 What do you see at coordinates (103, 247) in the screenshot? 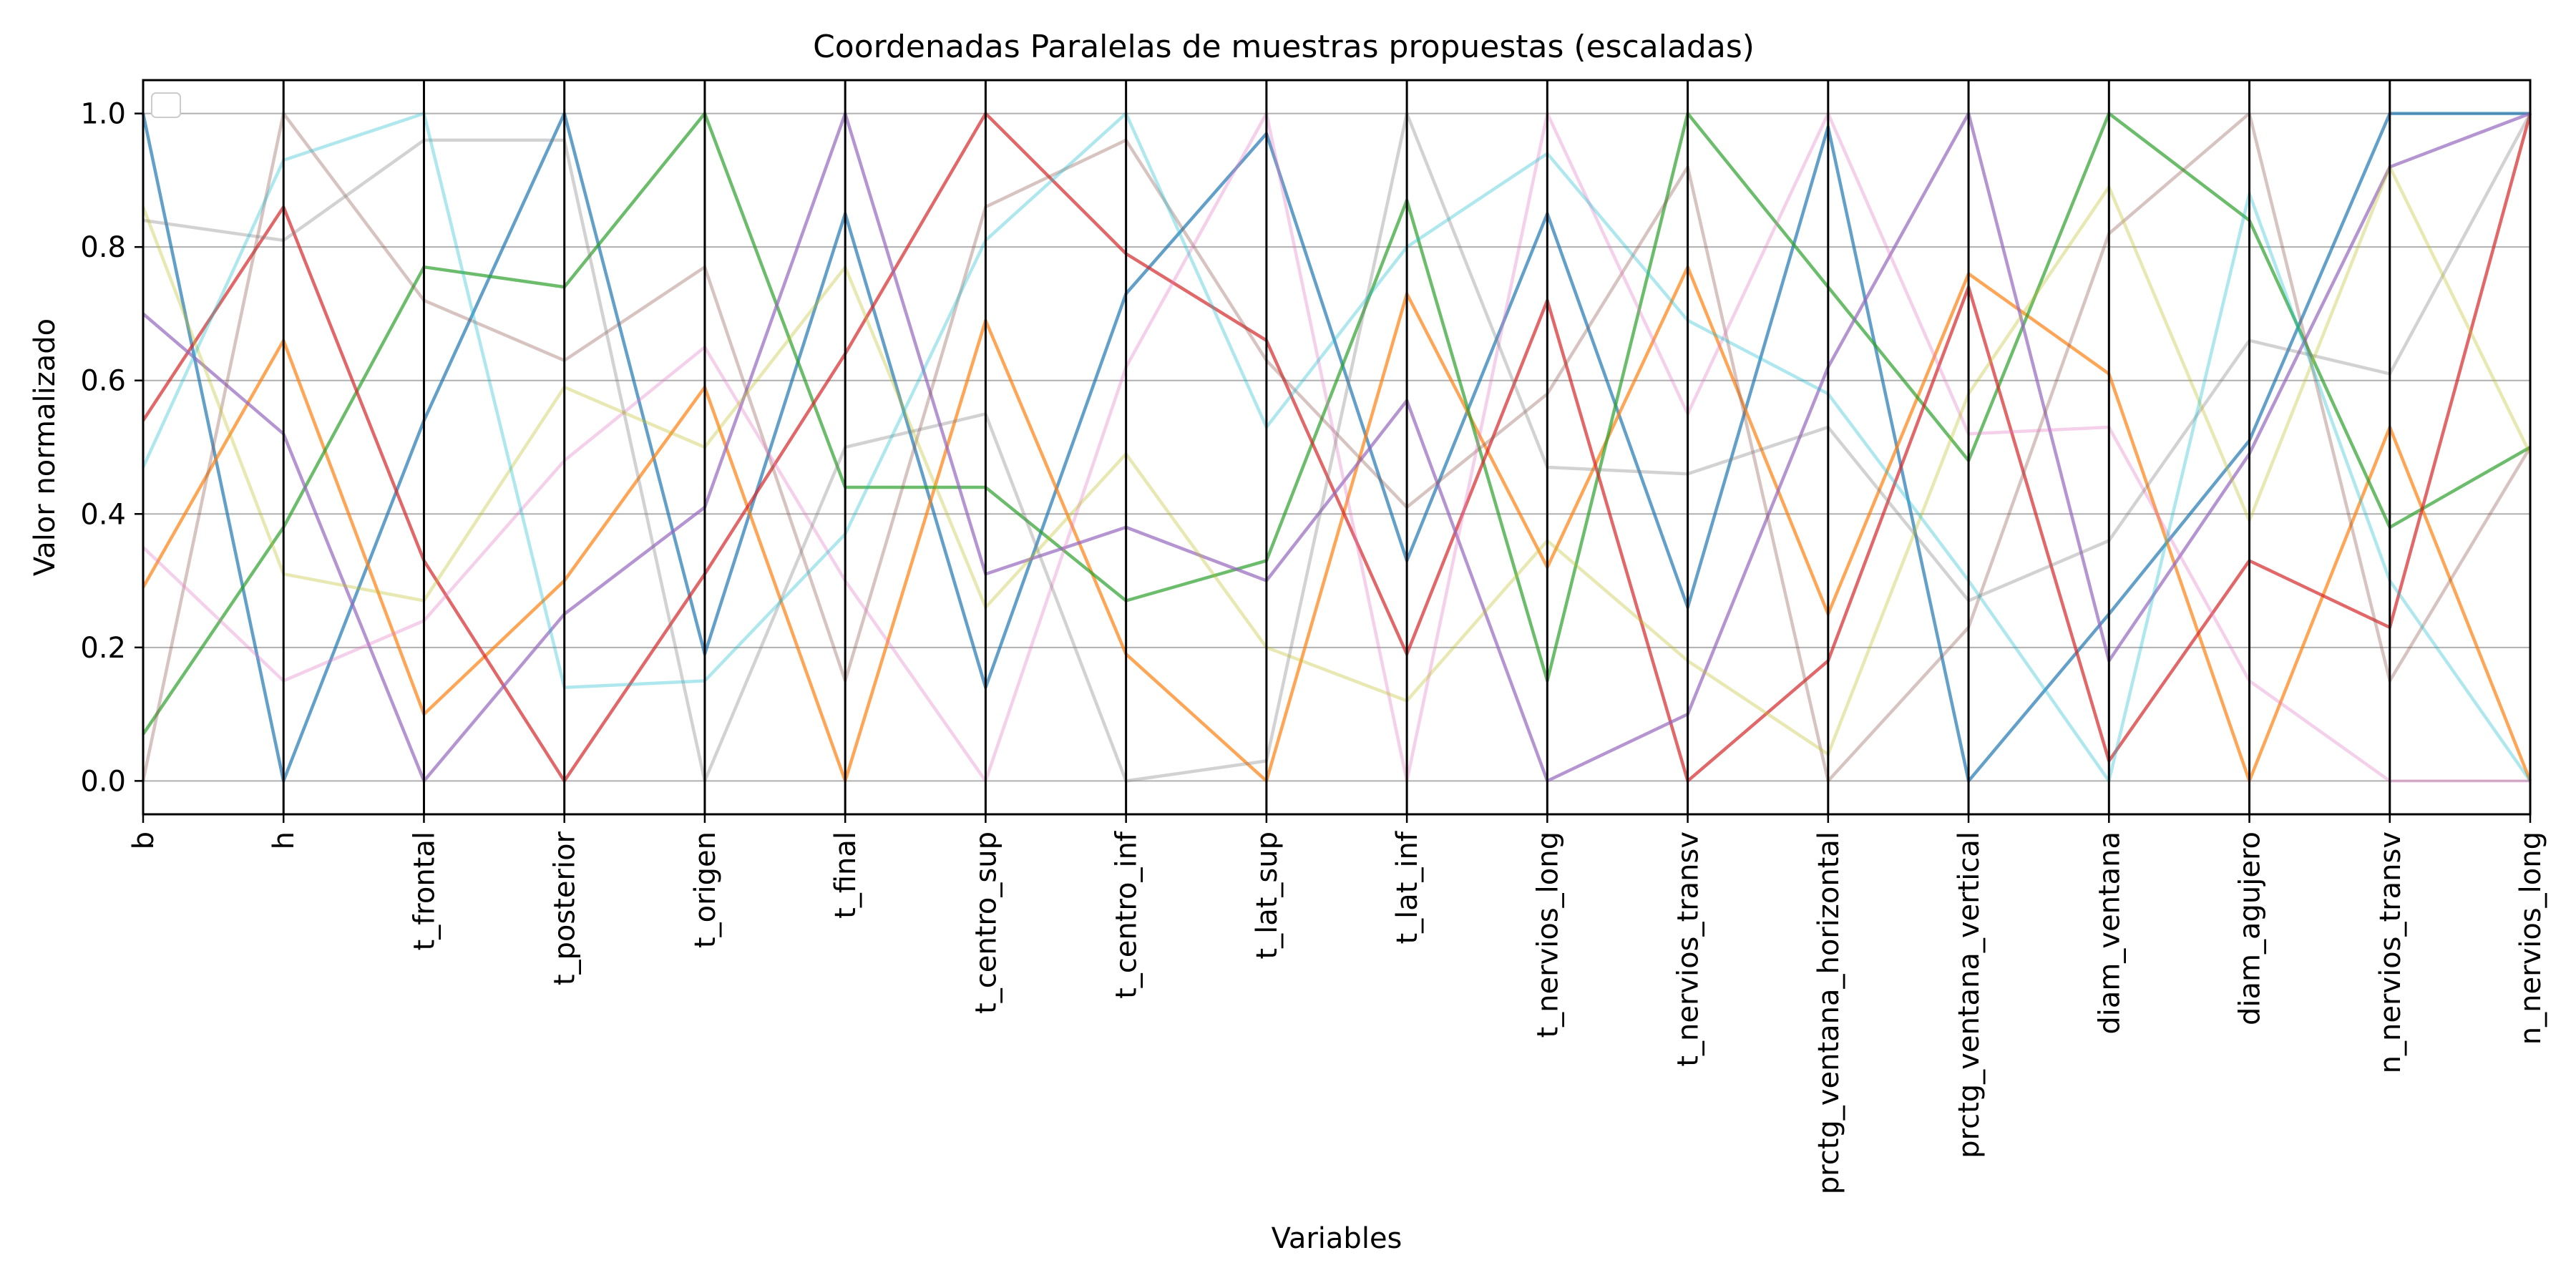
I see `y-tick-label: 0.8` at bounding box center [103, 247].